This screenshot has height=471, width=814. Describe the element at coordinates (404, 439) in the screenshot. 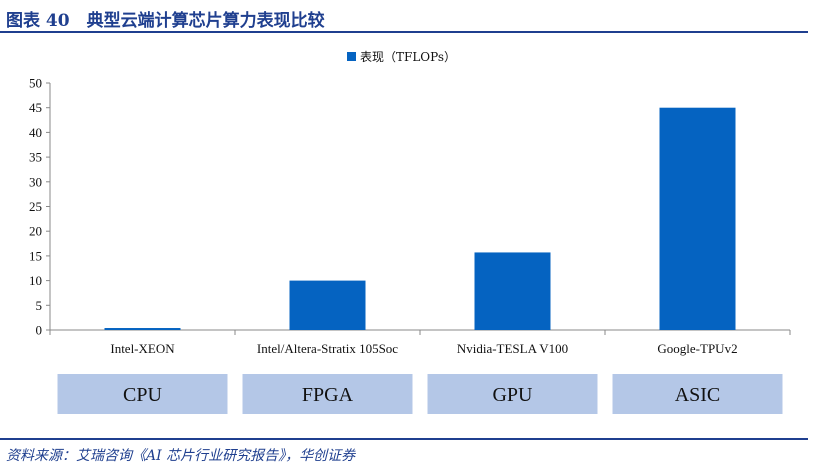

I see `footer-rule` at that location.